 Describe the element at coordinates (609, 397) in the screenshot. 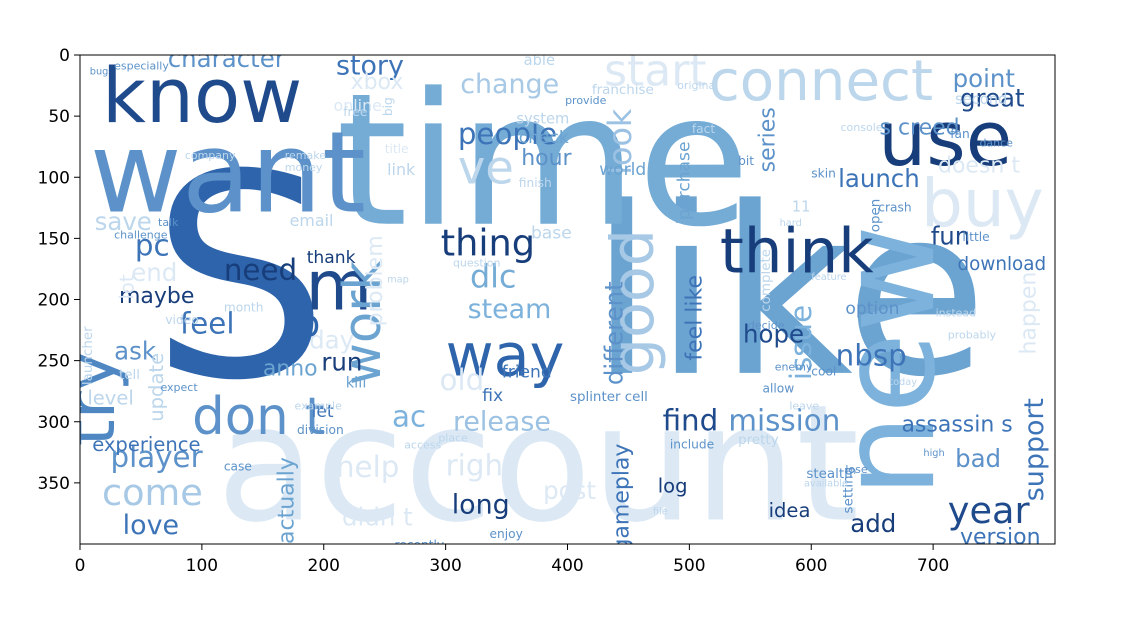

I see `word-splinter-cell: splinter cell` at that location.